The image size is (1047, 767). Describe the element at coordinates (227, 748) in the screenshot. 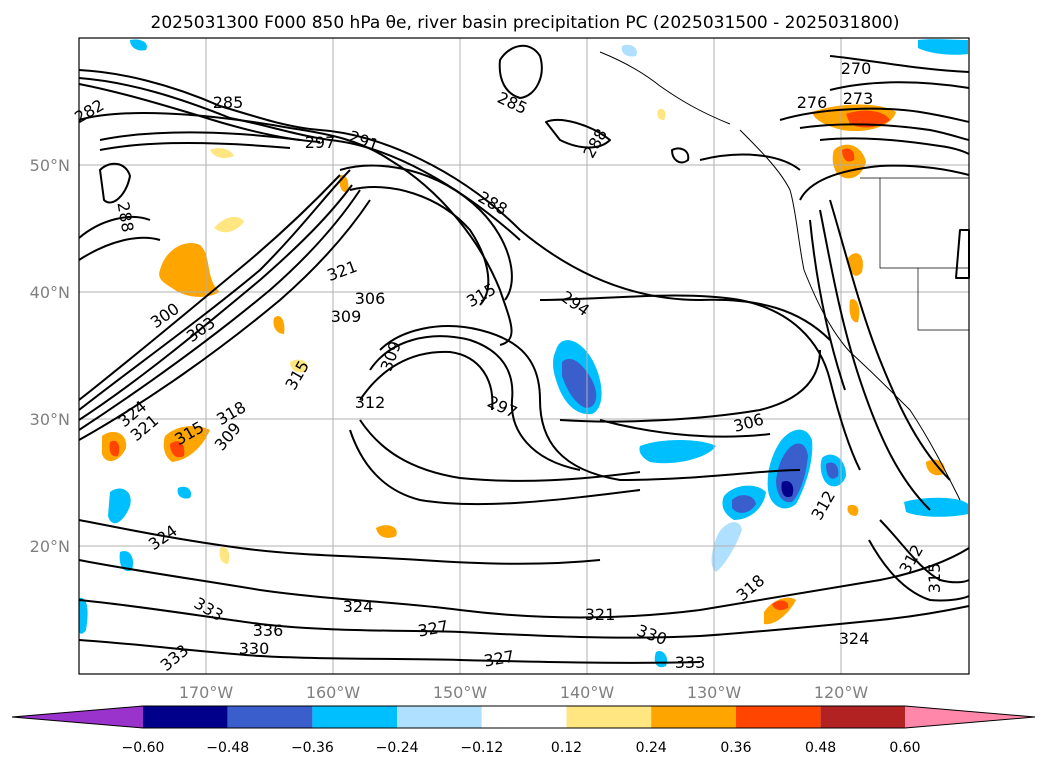

I see `colorbar-tick-label: −0.48` at that location.